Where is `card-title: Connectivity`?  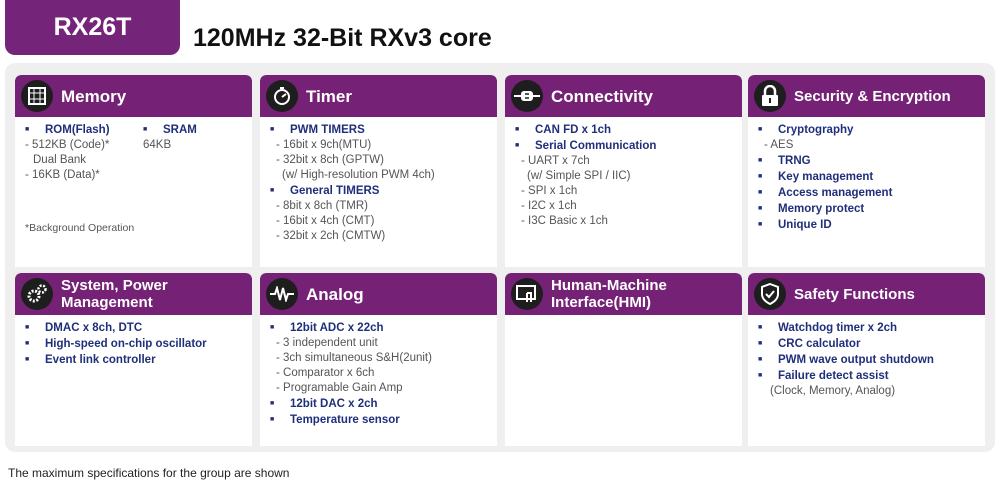
card-title: Connectivity is located at coordinates (602, 96).